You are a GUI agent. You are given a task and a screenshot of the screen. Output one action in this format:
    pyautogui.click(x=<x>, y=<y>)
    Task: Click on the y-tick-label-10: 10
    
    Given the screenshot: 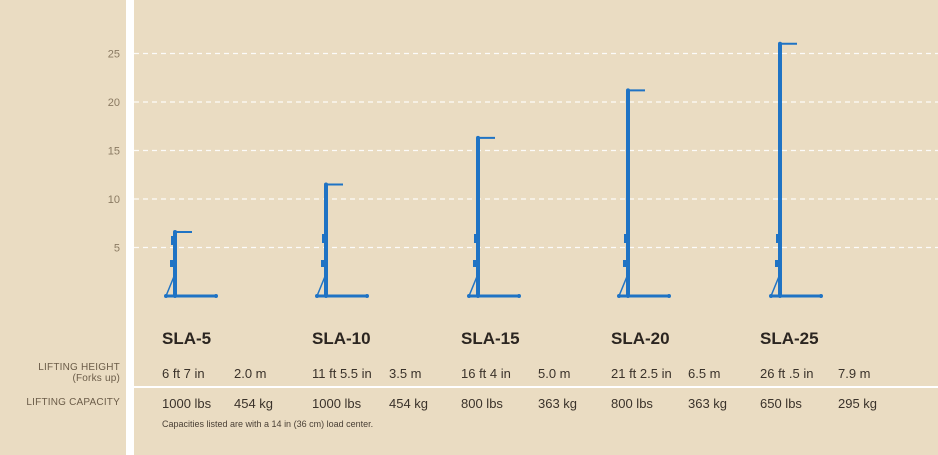 What is the action you would take?
    pyautogui.click(x=114, y=200)
    